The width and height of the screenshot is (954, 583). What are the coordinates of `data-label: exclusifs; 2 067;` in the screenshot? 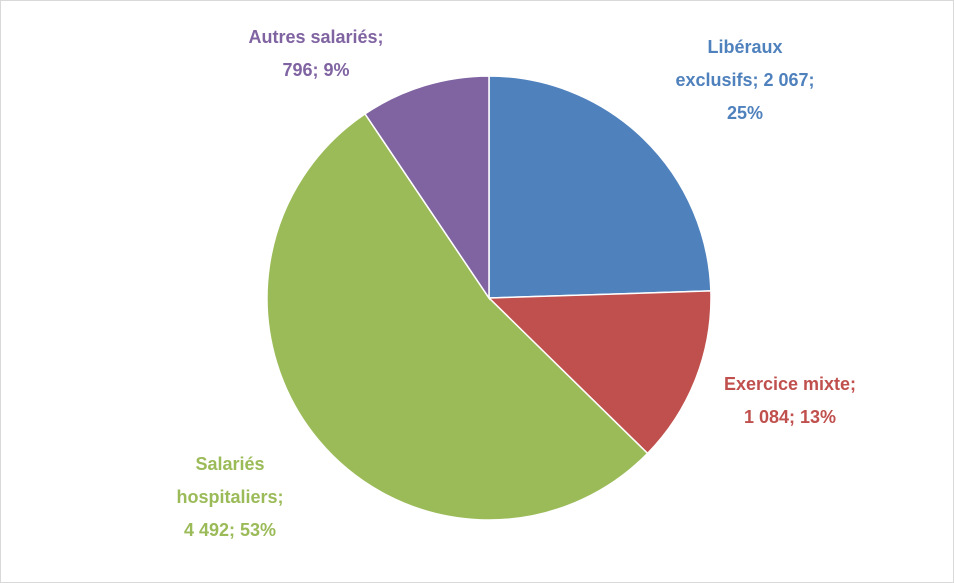 It's located at (744, 80).